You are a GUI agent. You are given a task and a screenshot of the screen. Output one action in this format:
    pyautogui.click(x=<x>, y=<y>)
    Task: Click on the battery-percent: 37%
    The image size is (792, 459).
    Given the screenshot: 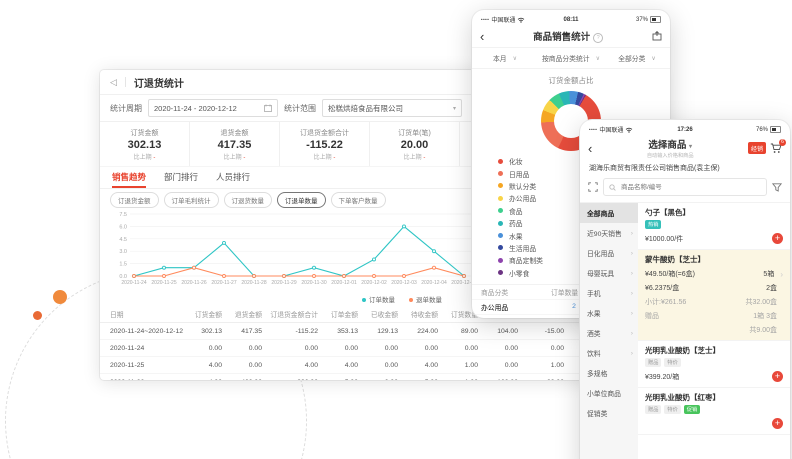 What is the action you would take?
    pyautogui.click(x=642, y=19)
    